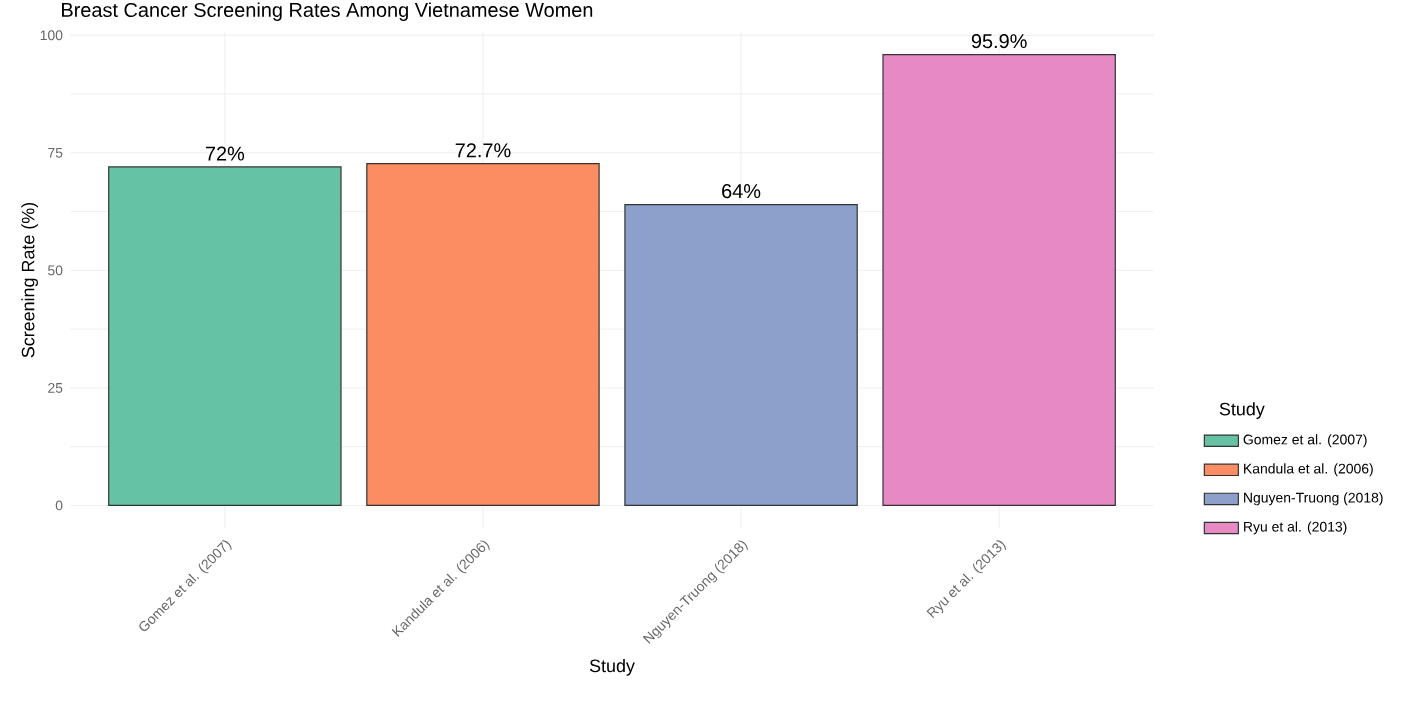 The height and width of the screenshot is (708, 1404). Describe the element at coordinates (29, 280) in the screenshot. I see `y-axis-title: Screening Rate (%)` at that location.